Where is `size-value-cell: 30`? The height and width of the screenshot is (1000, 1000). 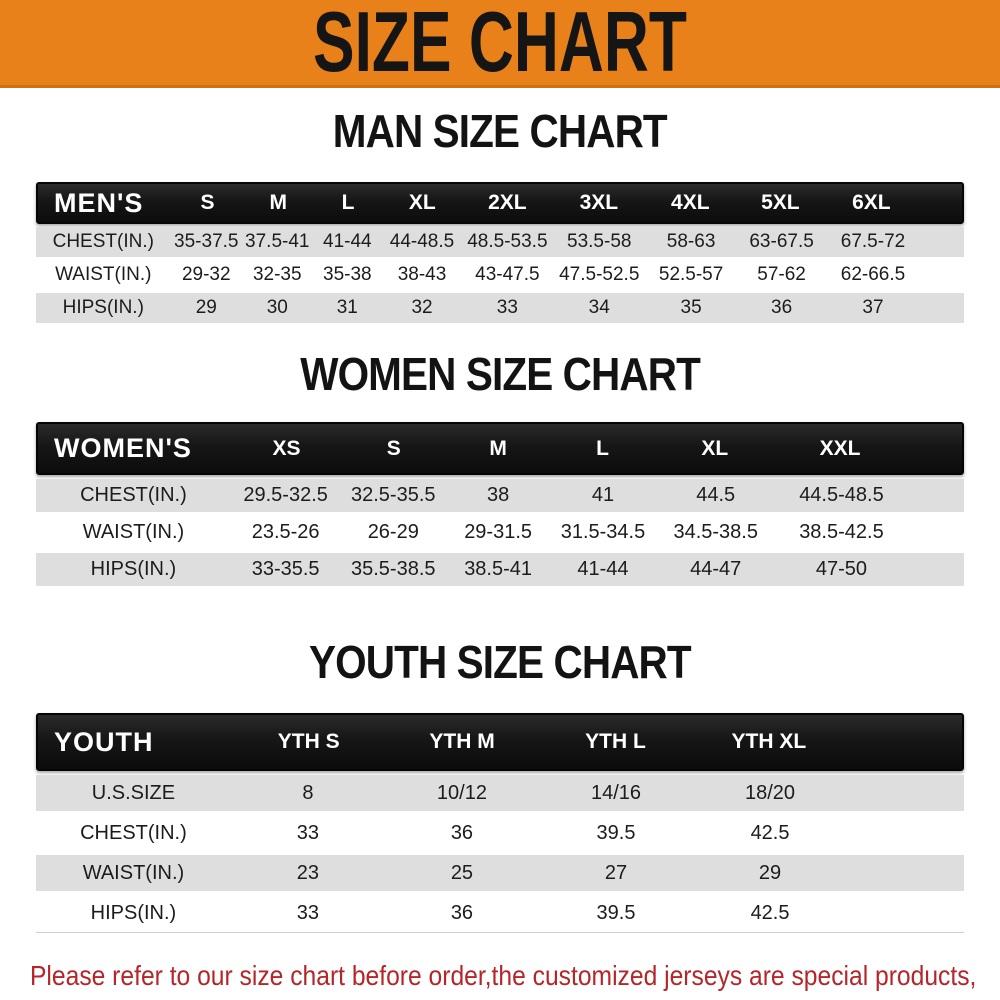 size-value-cell: 30 is located at coordinates (277, 307).